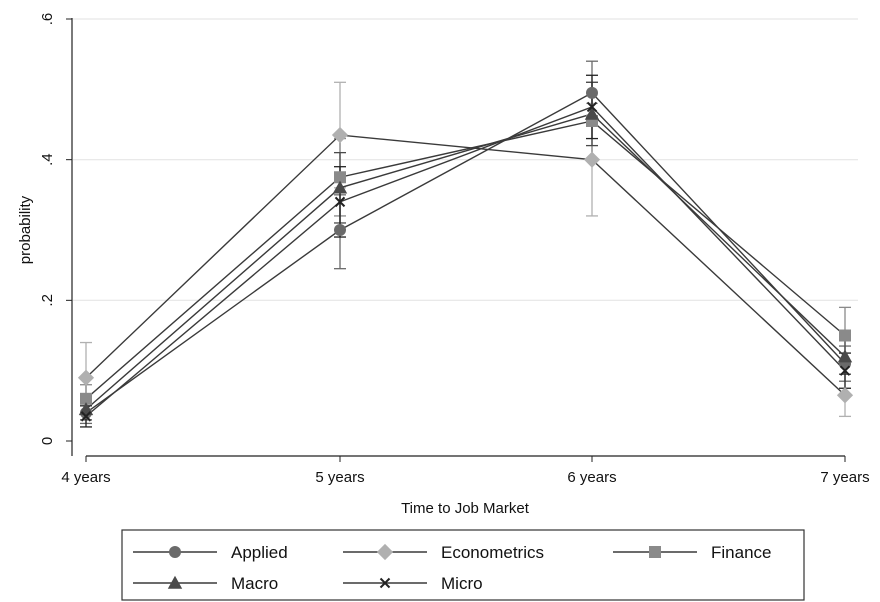  I want to click on y-tick-label: .4, so click(47, 159).